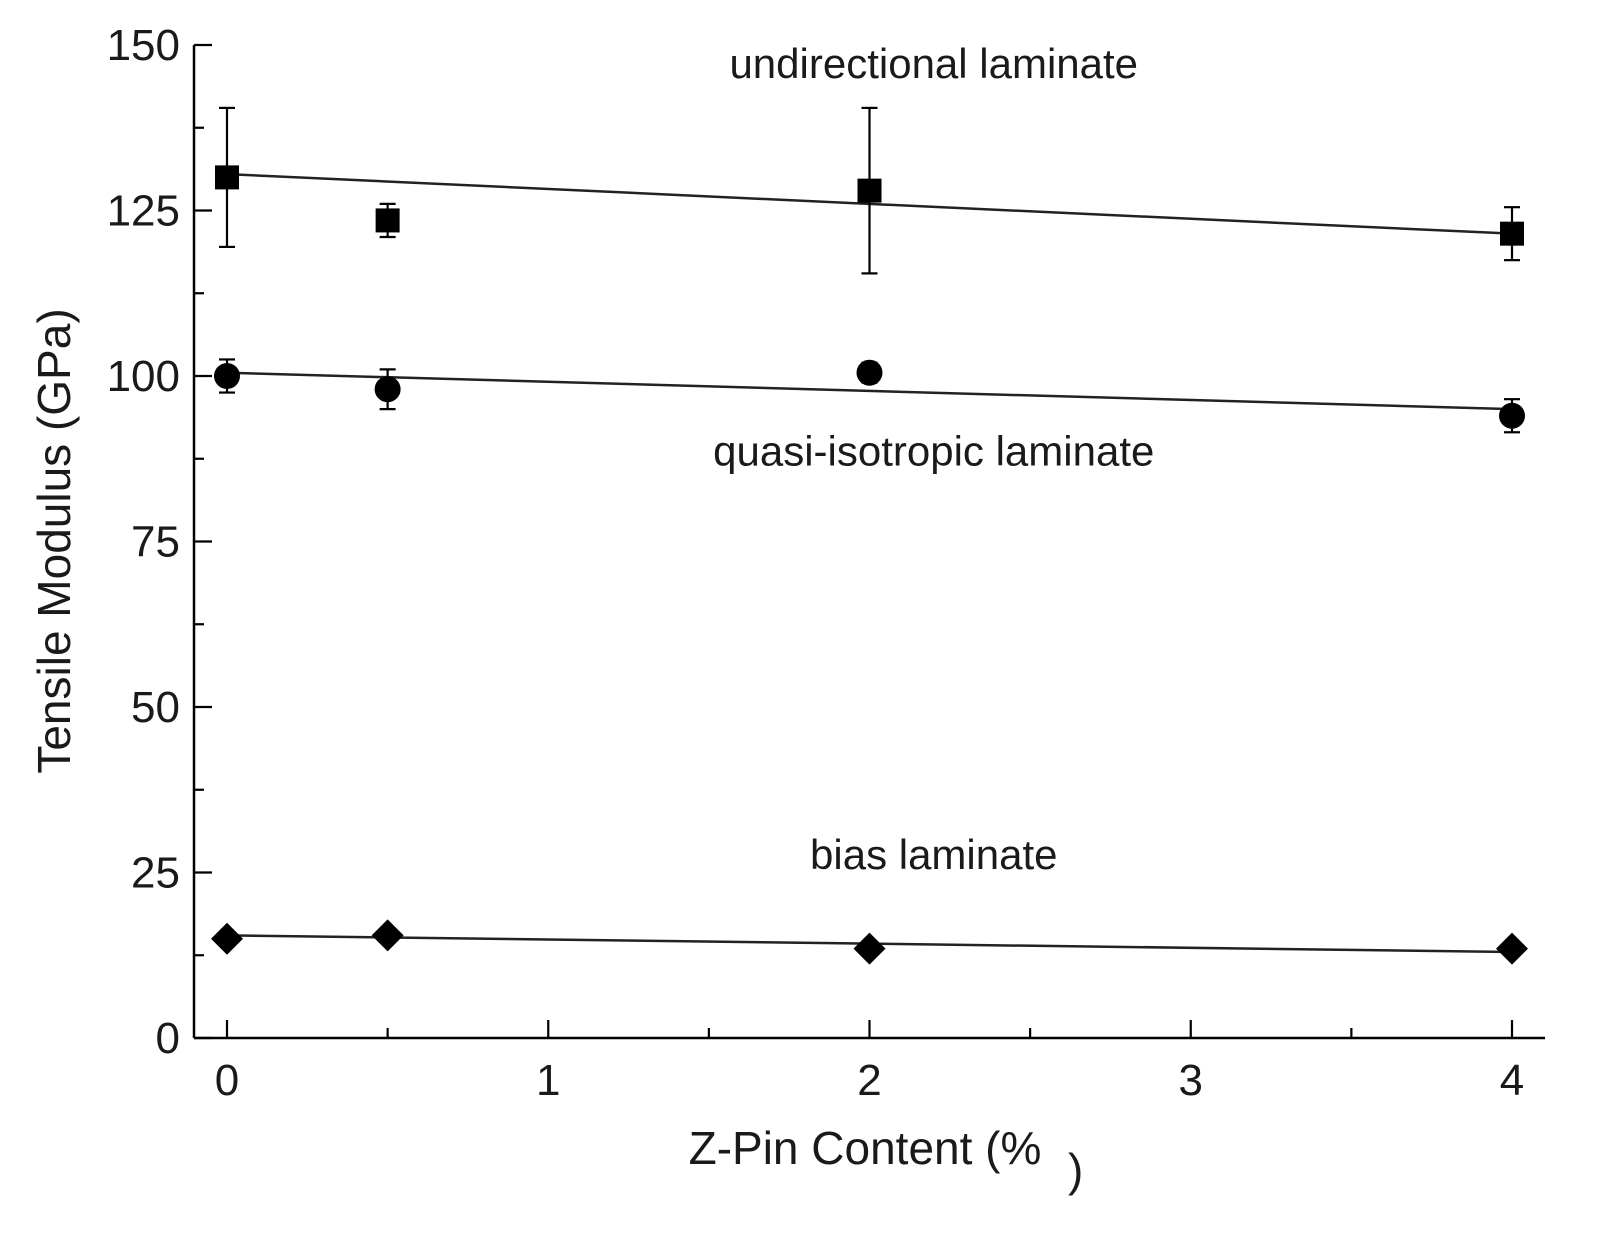 Image resolution: width=1599 pixels, height=1246 pixels. Describe the element at coordinates (1075, 1170) in the screenshot. I see `x-axis-title-suffix: )` at that location.